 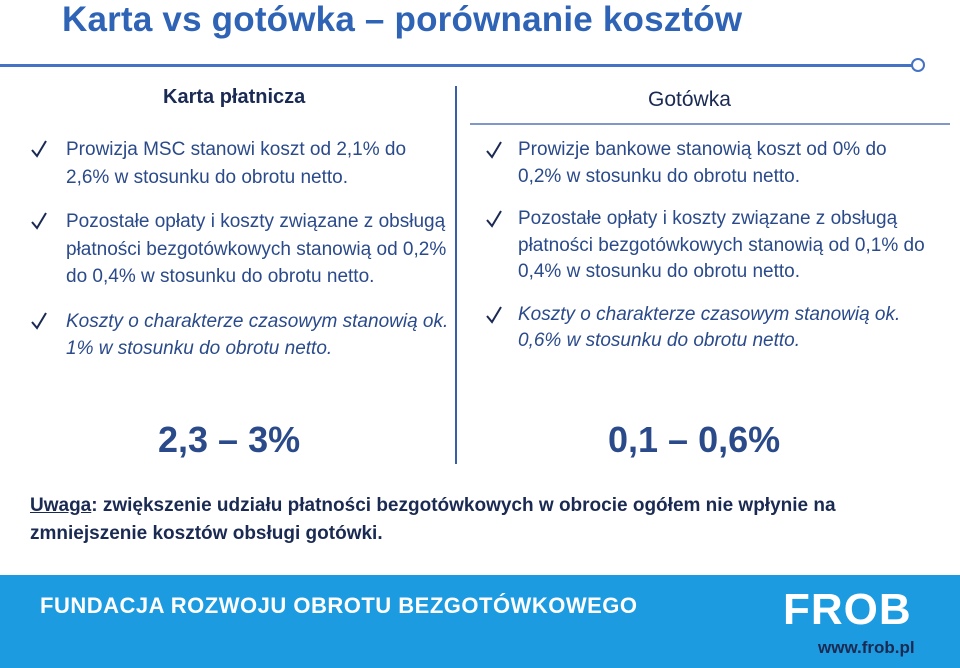 I want to click on foundation-name: FUNDACJA ROZWOJU OBROTU BEZGOTÓWKOWEGO, so click(x=339, y=605).